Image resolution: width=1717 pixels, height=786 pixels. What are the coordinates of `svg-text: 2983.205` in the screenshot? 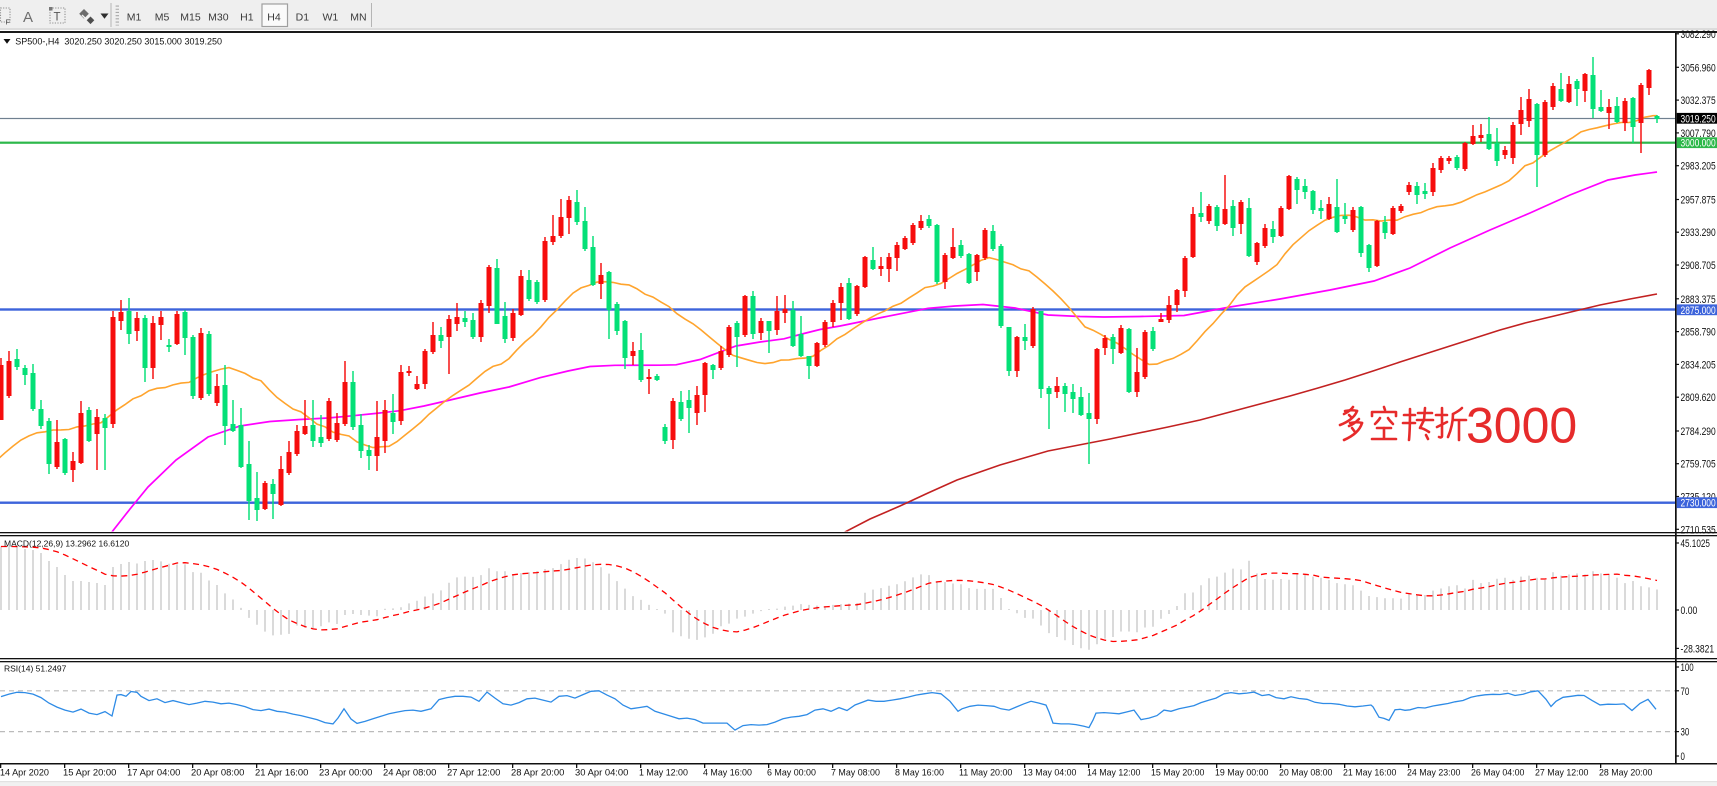 It's located at (1698, 167).